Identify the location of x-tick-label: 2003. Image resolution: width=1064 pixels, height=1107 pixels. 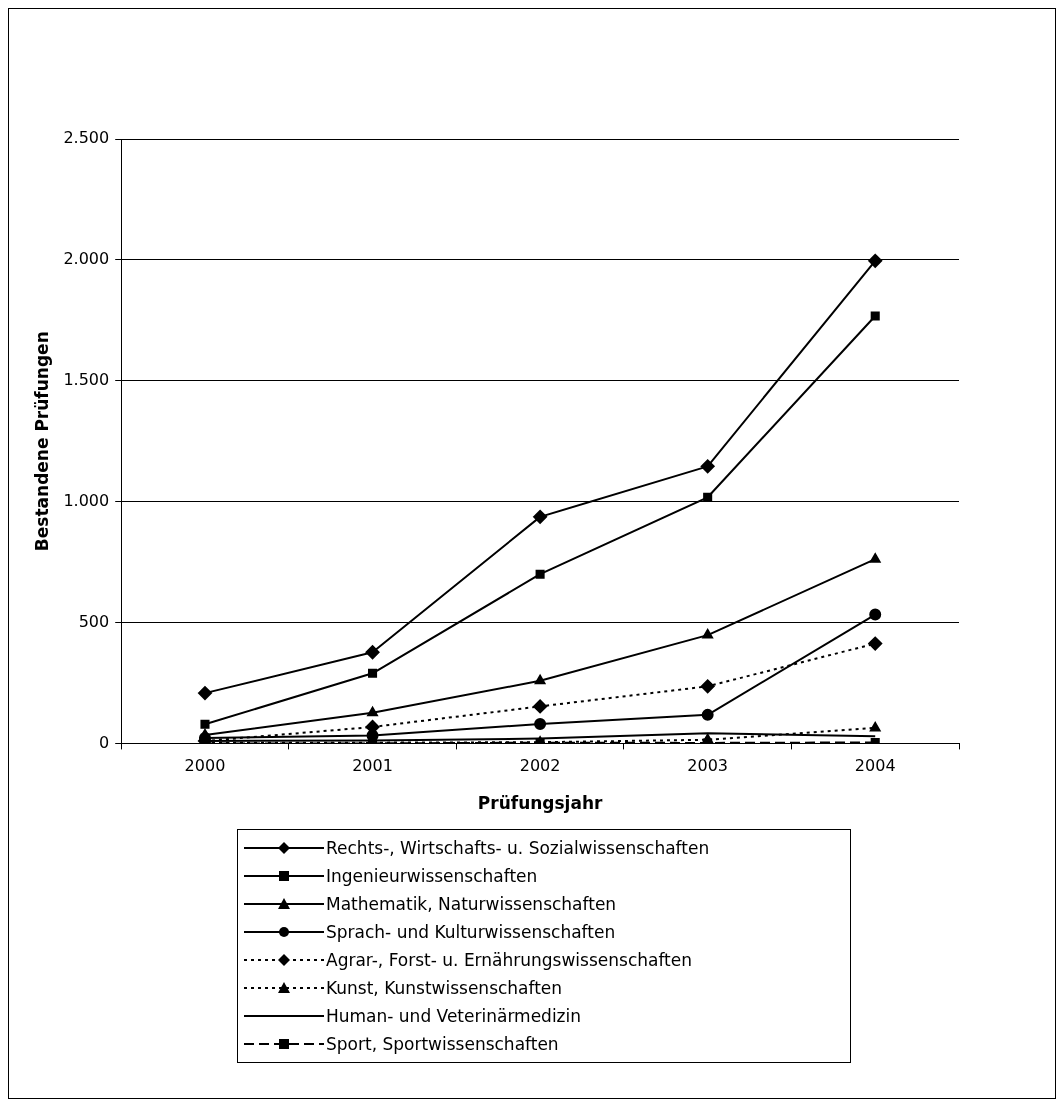
(708, 766).